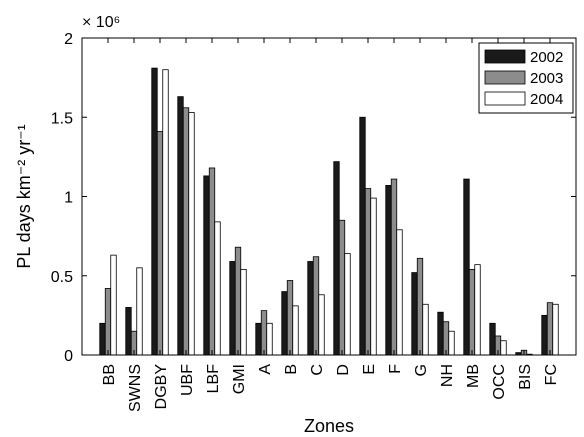 This screenshot has height=437, width=584. I want to click on bar-2004-g, so click(425, 329).